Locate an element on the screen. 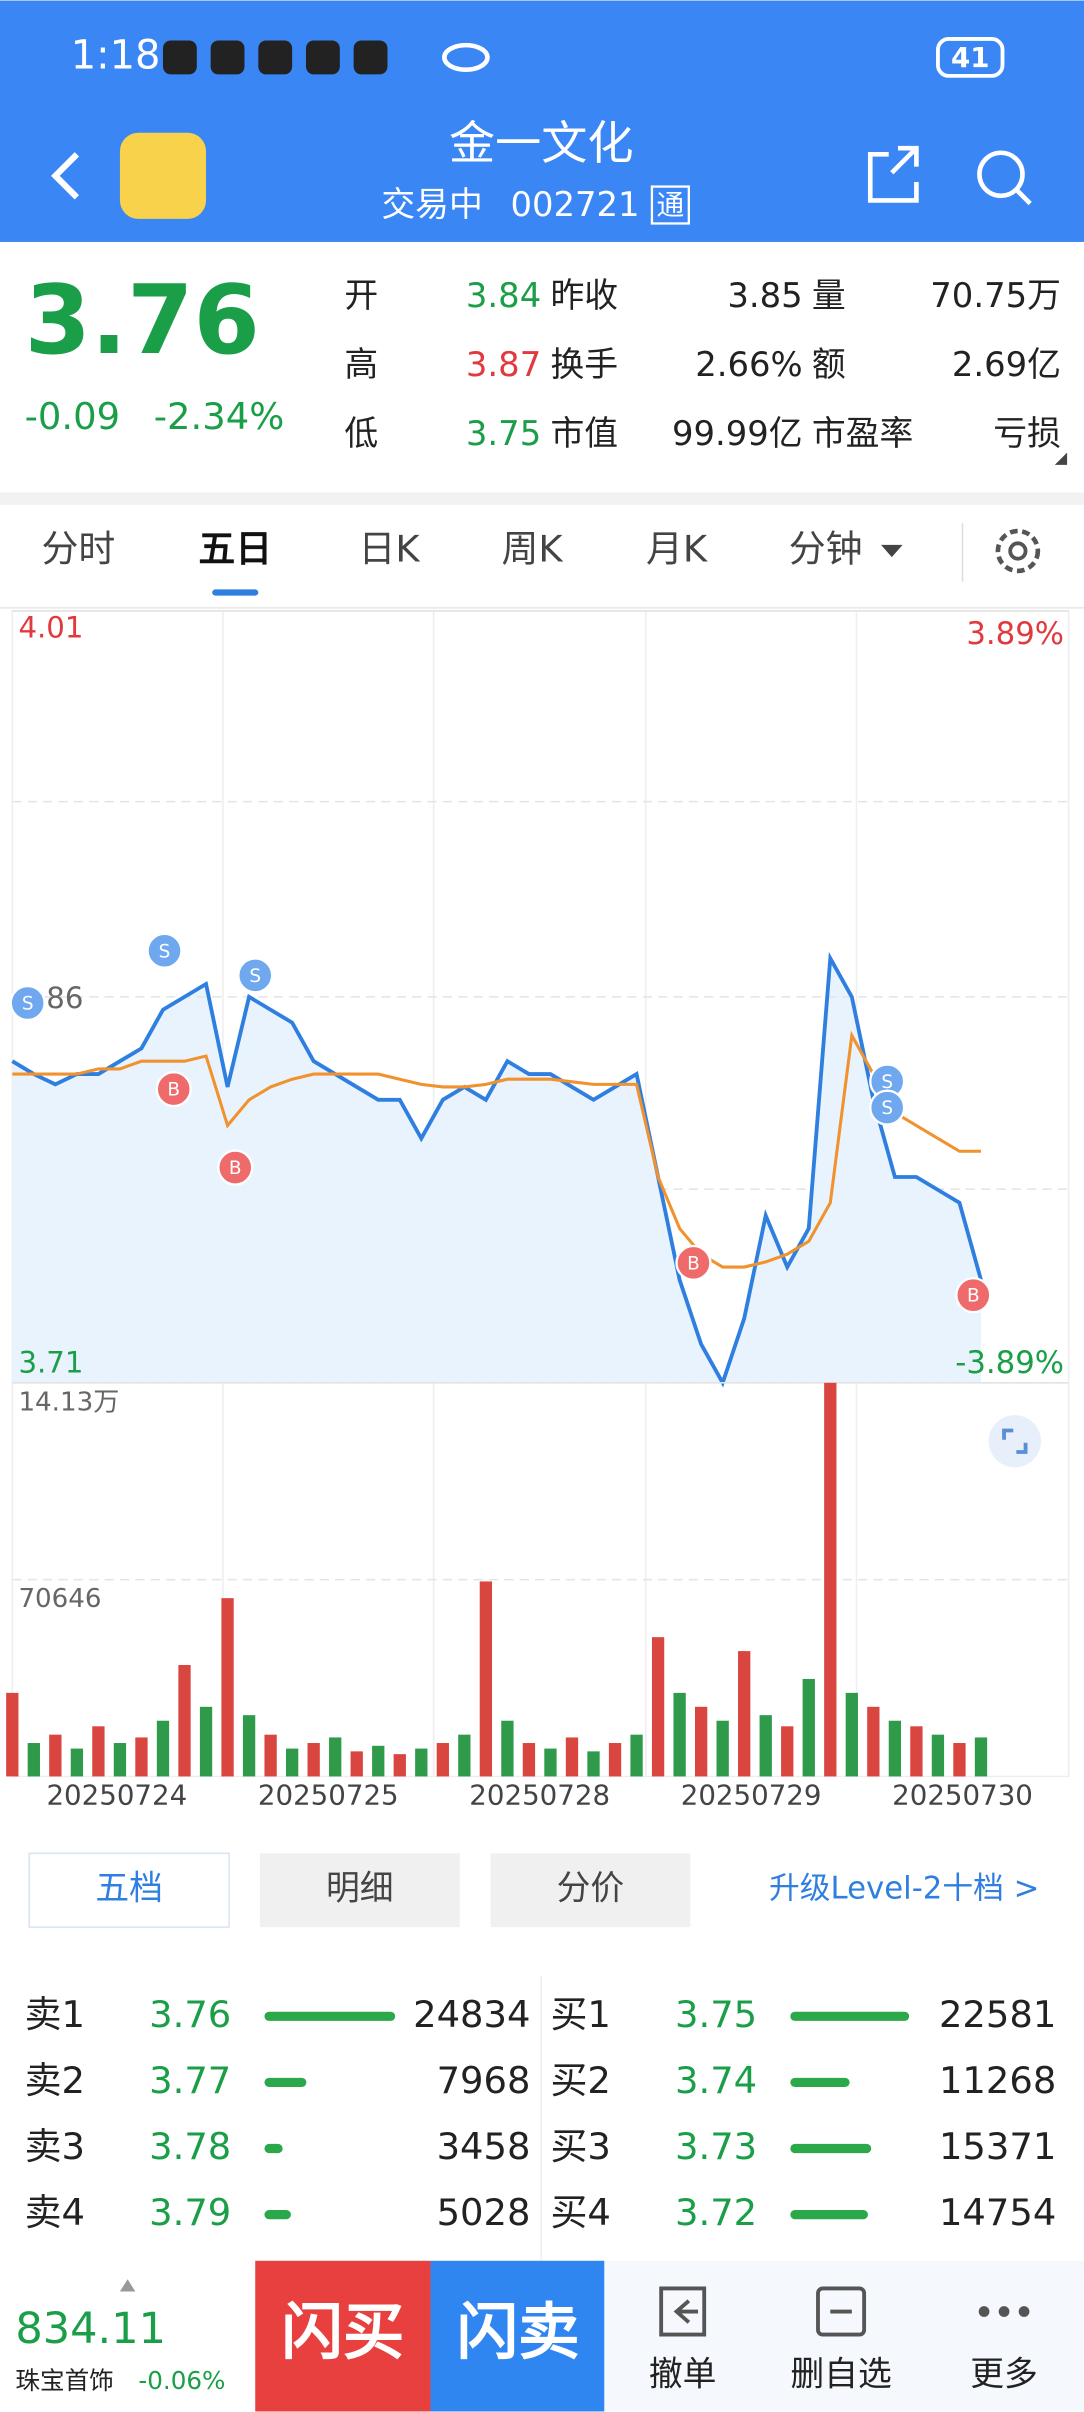 The height and width of the screenshot is (2412, 1084). expand-button is located at coordinates (1014, 1441).